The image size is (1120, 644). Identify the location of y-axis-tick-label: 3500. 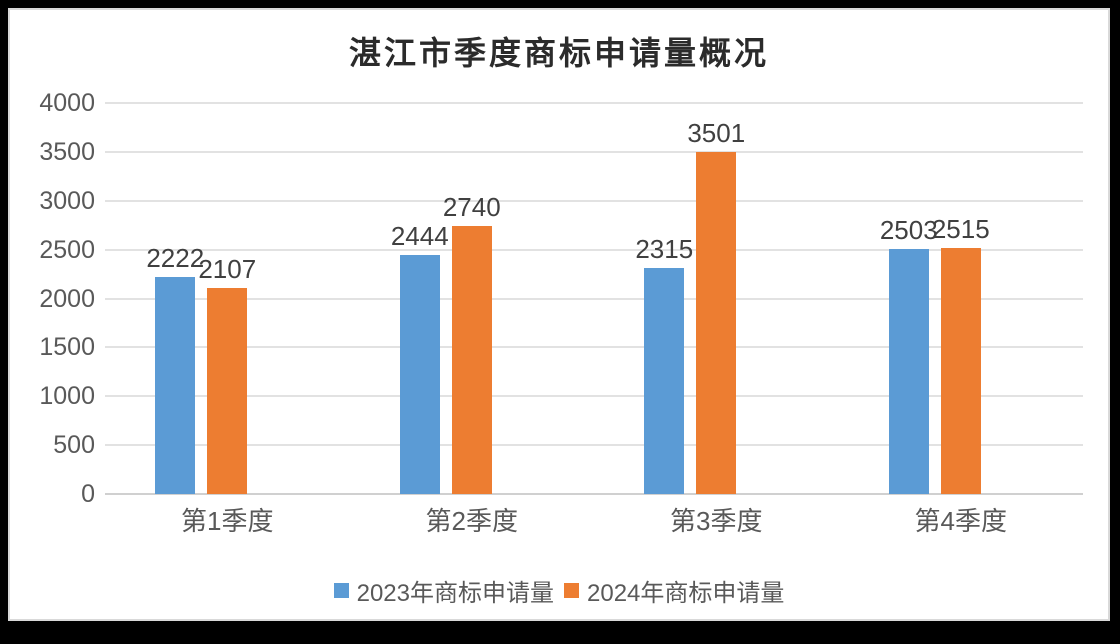
(67, 151).